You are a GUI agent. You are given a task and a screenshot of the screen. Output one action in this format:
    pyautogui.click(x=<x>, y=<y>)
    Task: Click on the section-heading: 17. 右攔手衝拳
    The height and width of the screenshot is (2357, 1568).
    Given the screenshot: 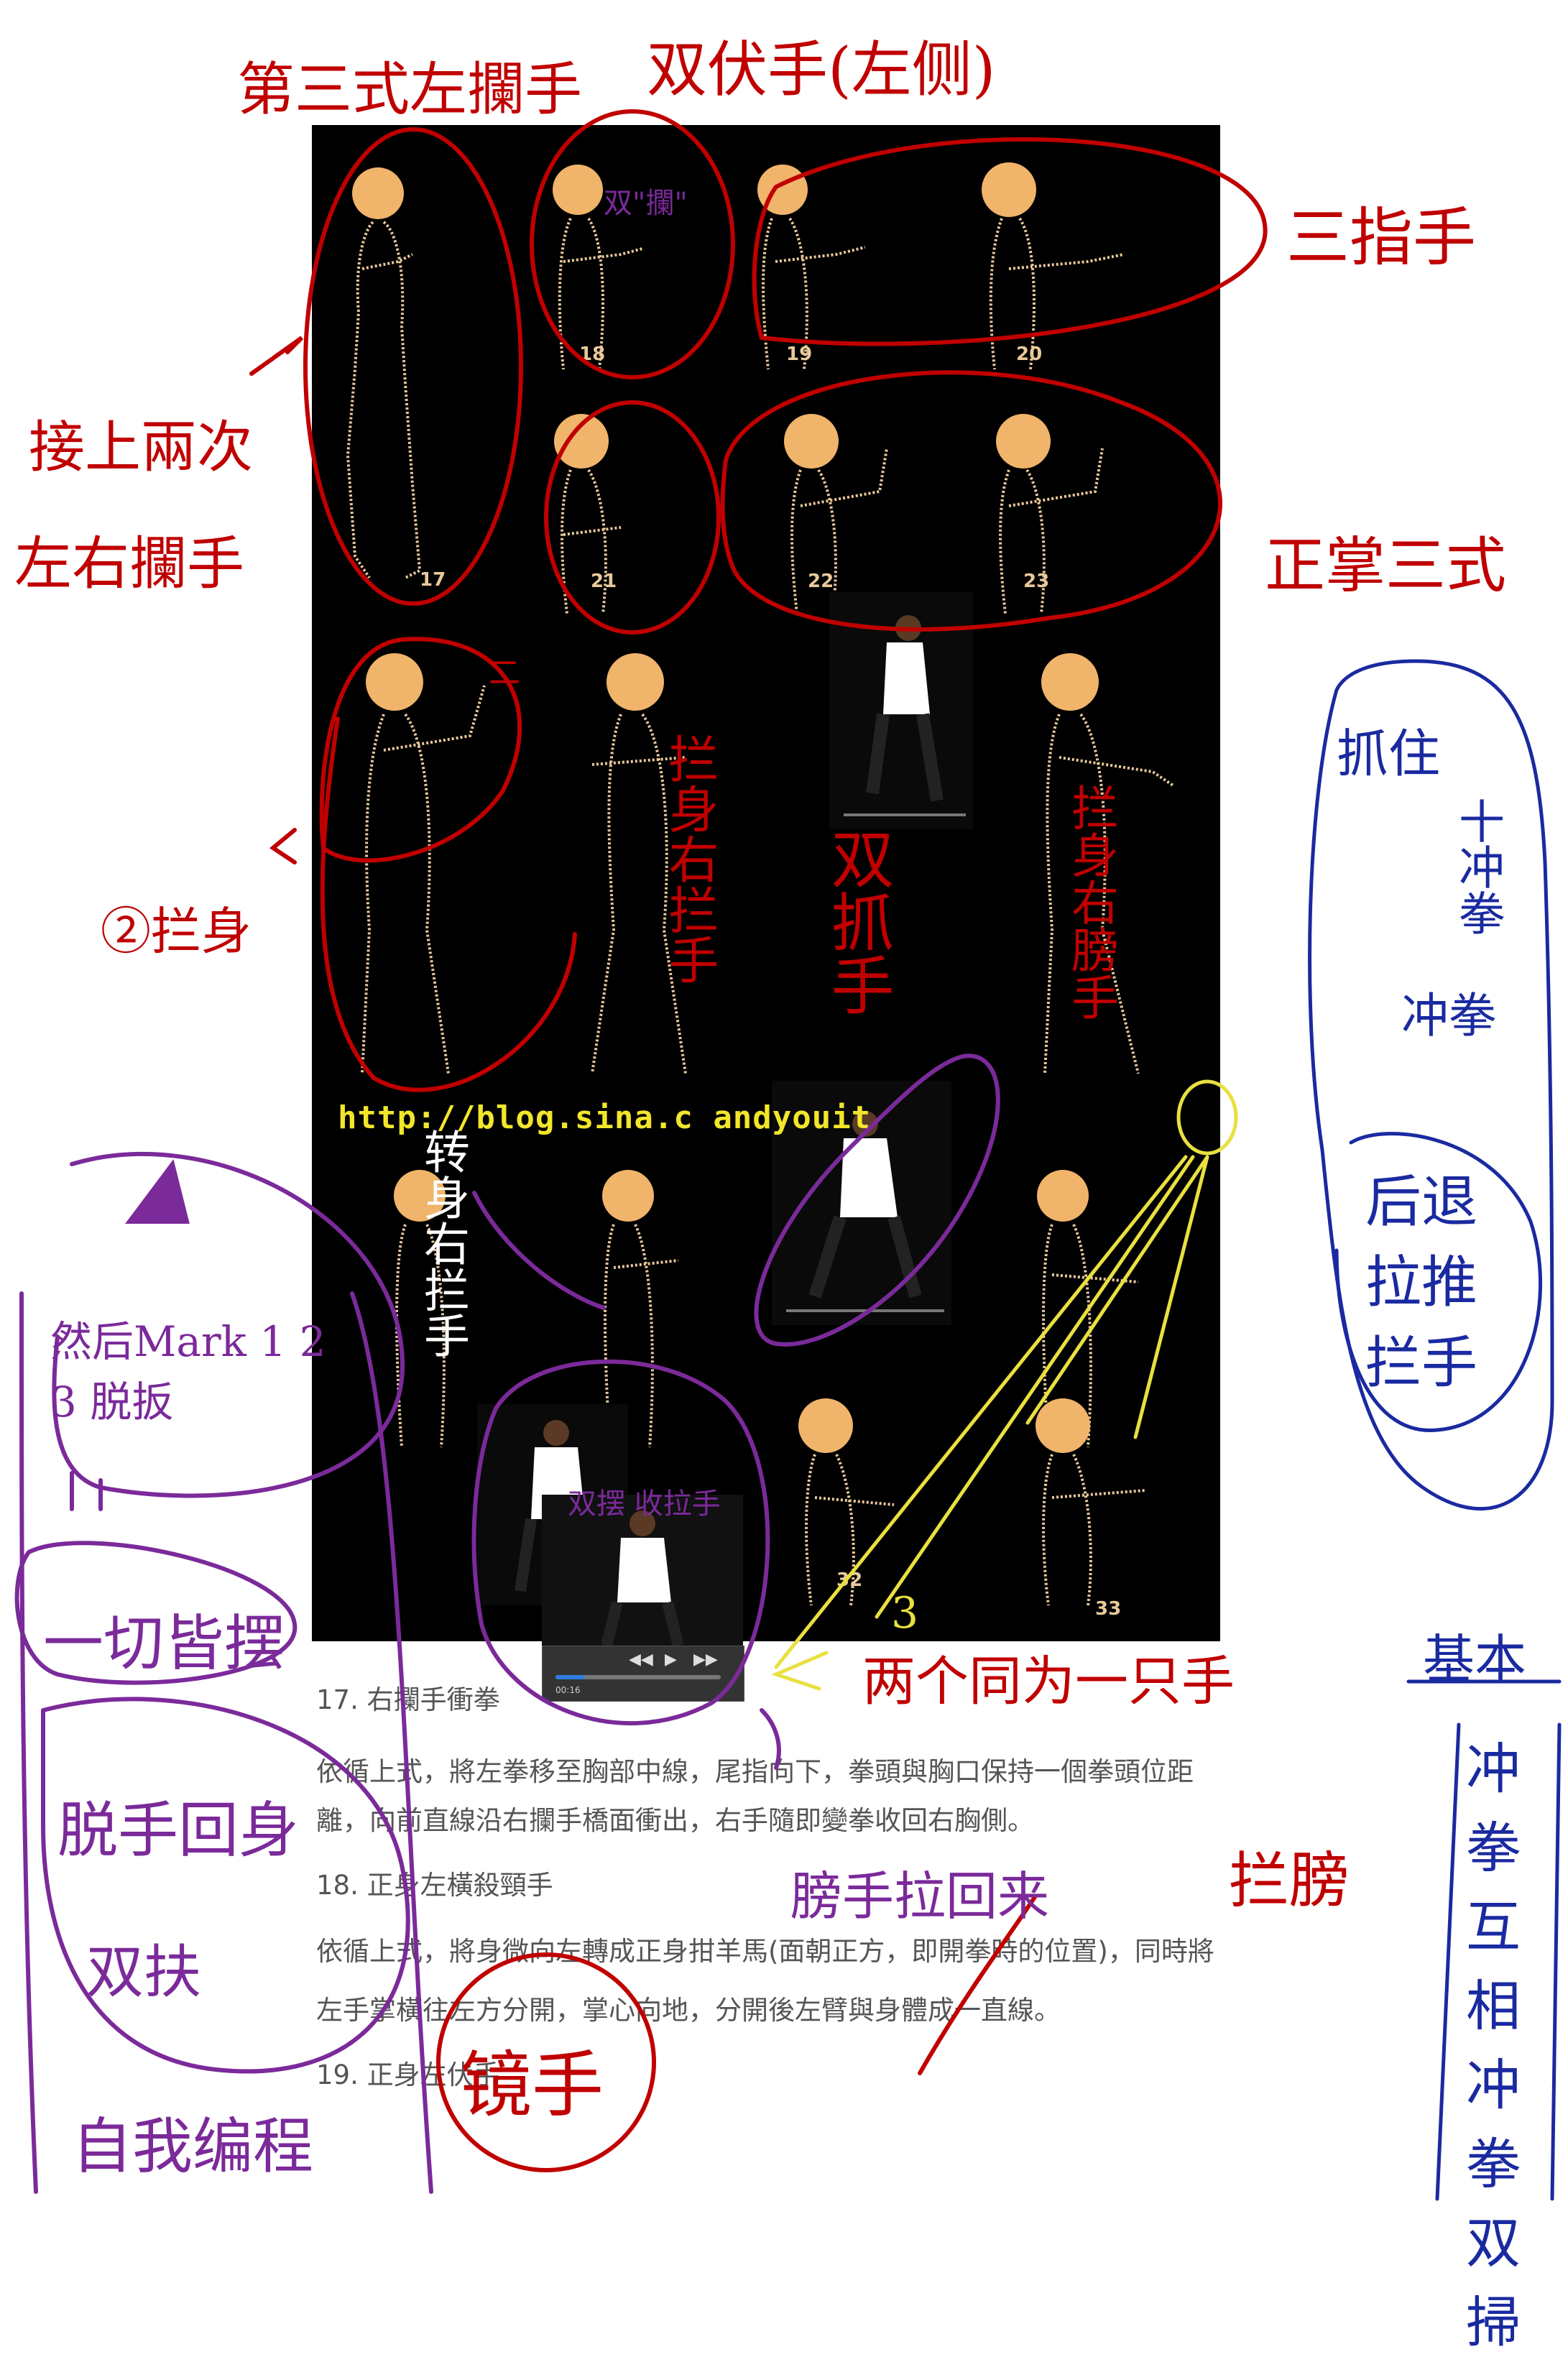 What is the action you would take?
    pyautogui.click(x=408, y=1699)
    